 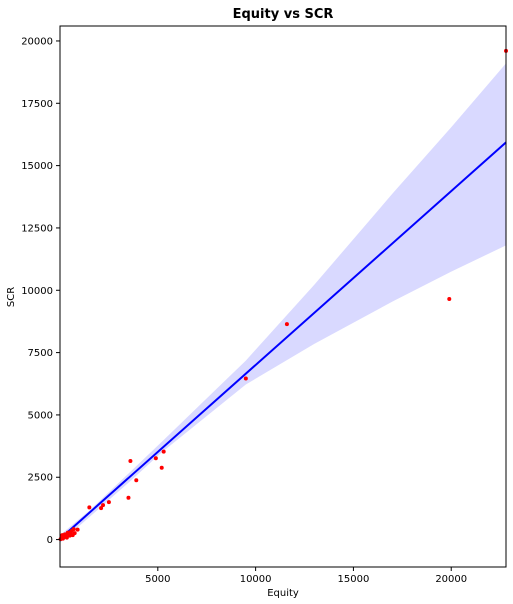 I want to click on y-tick-label: 2500, so click(x=40, y=478).